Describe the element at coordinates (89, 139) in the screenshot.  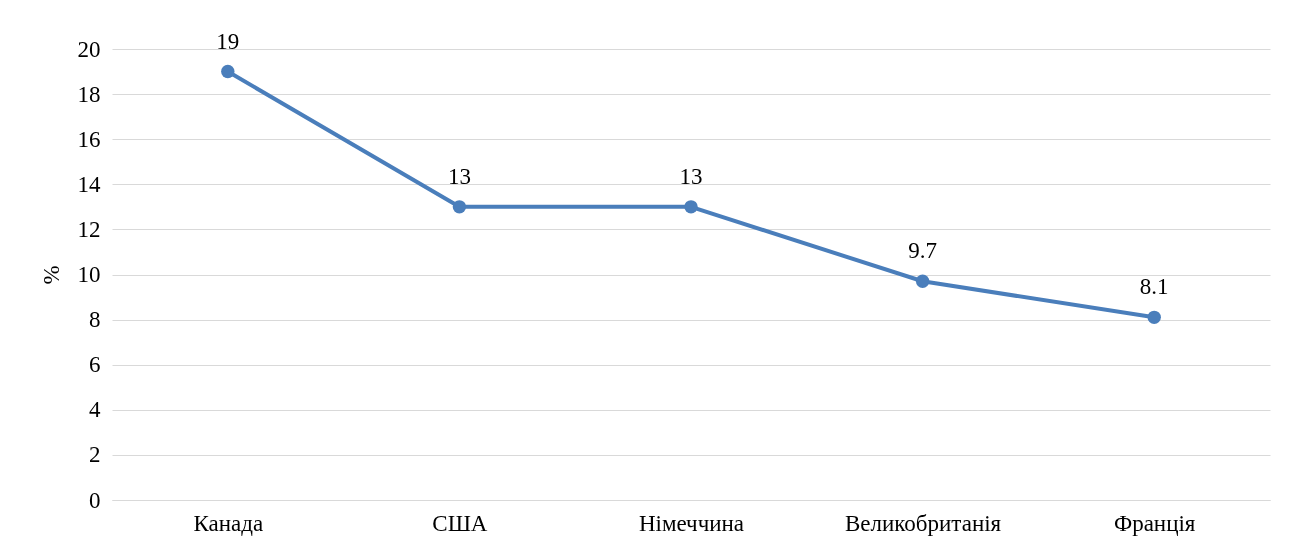
I see `y-tick-label: 16` at that location.